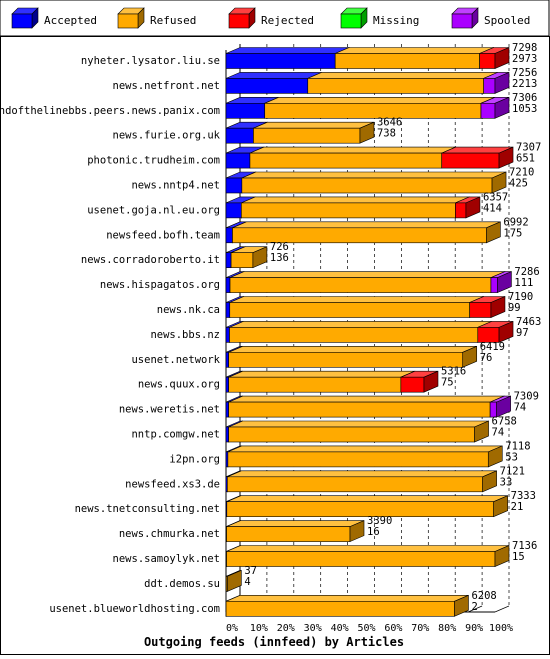 Image resolution: width=550 pixels, height=659 pixels. I want to click on x-tick-label: 10%, so click(259, 628).